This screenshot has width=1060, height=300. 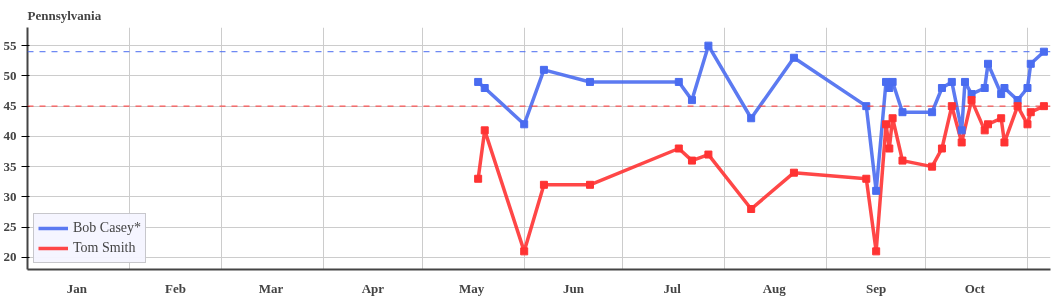 I want to click on x-tick-label: Apr, so click(x=373, y=288).